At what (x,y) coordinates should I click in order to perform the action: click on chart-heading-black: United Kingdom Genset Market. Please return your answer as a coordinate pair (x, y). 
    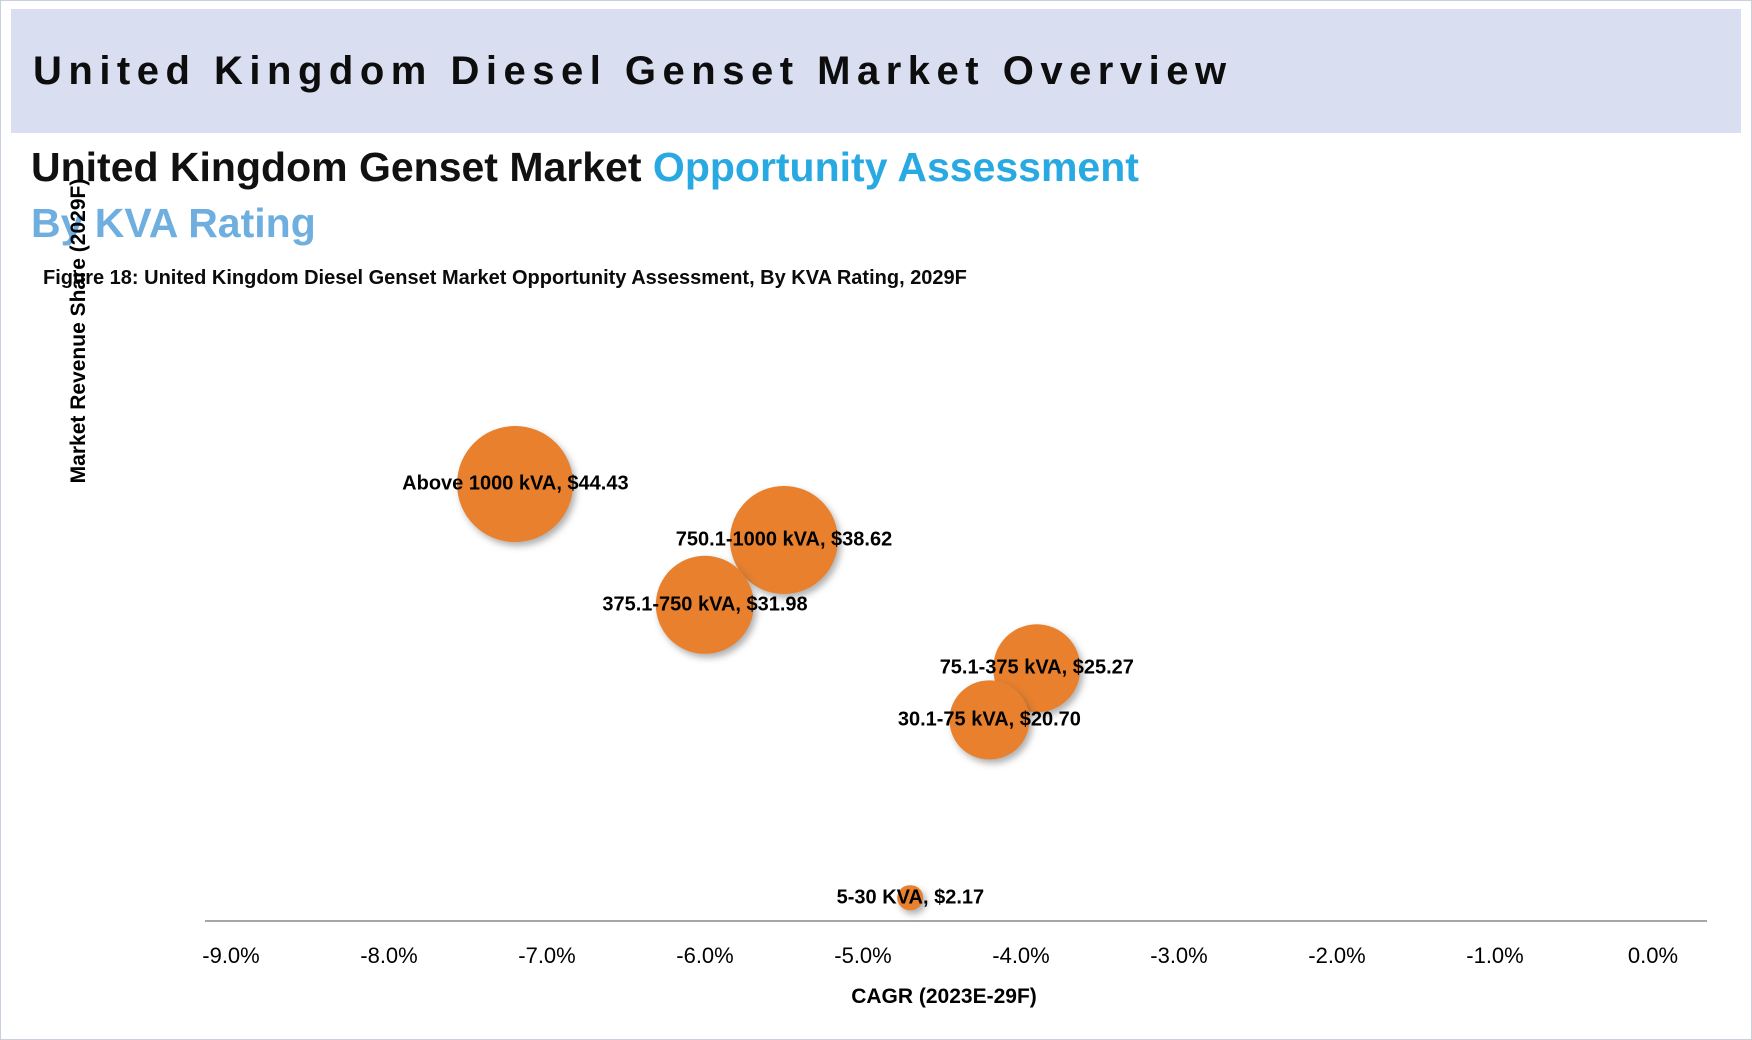
    Looking at the image, I should click on (342, 167).